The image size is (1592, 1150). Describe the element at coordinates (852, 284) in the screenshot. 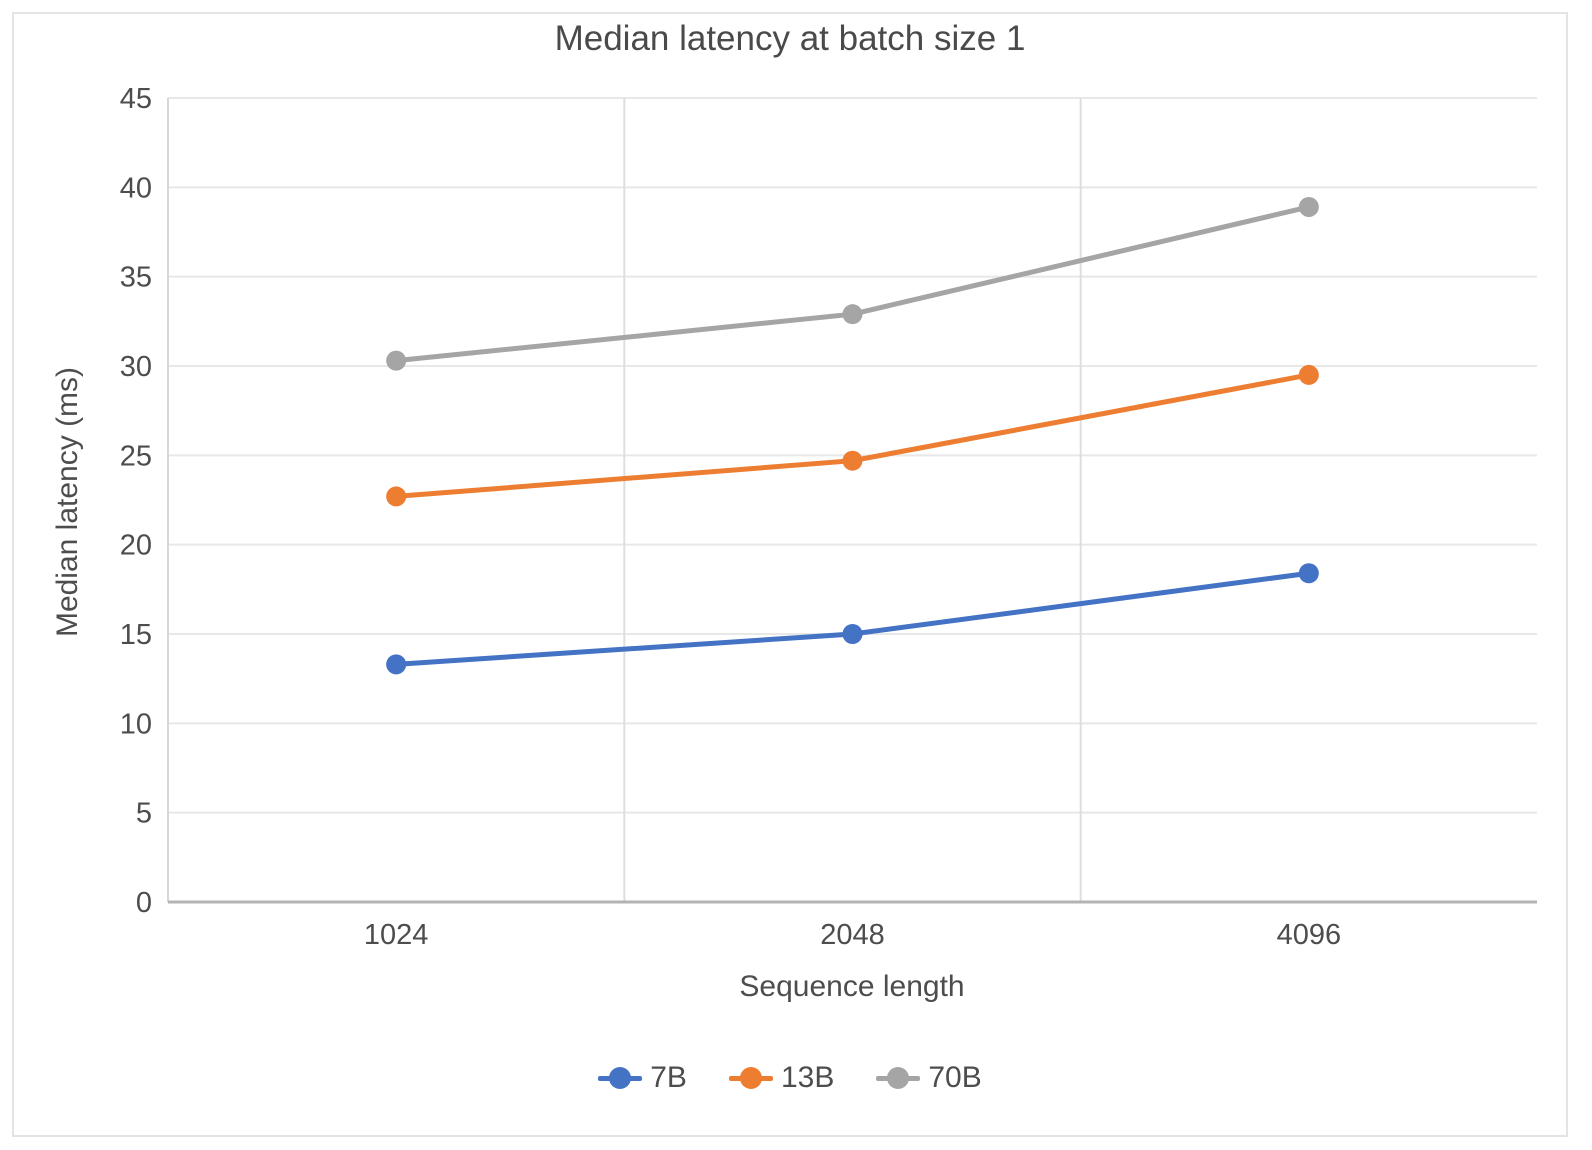

I see `series-line-70b` at that location.